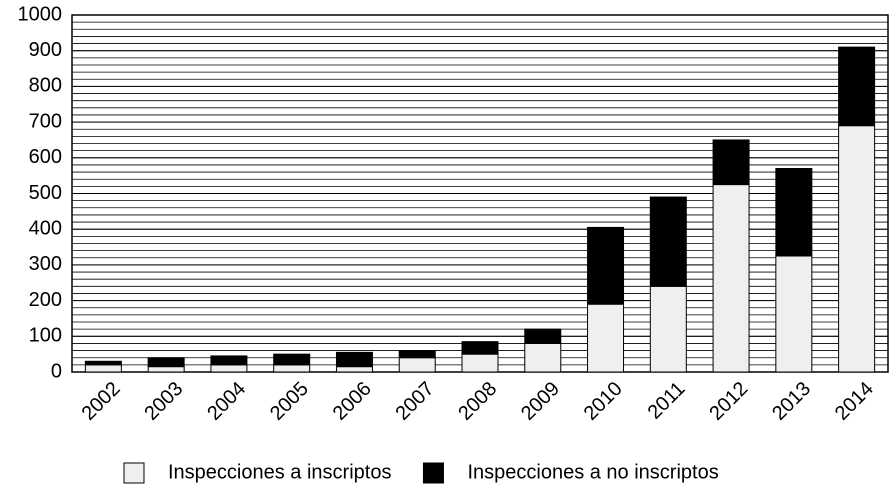 This screenshot has height=494, width=890. Describe the element at coordinates (56, 371) in the screenshot. I see `y-tick-label: 0` at that location.